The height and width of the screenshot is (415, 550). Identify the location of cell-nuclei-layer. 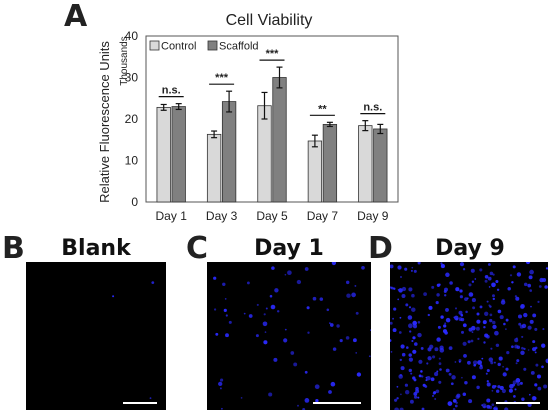
(133, 340).